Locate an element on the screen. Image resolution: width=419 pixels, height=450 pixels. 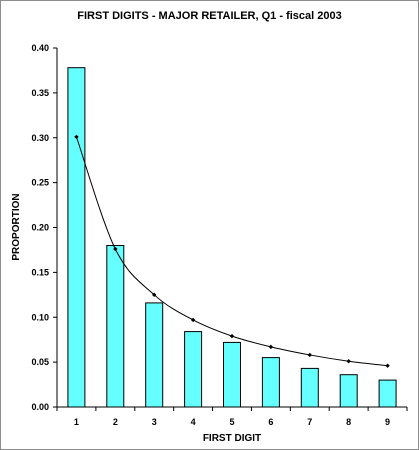
y-tick-label: 0.35 is located at coordinates (40, 93).